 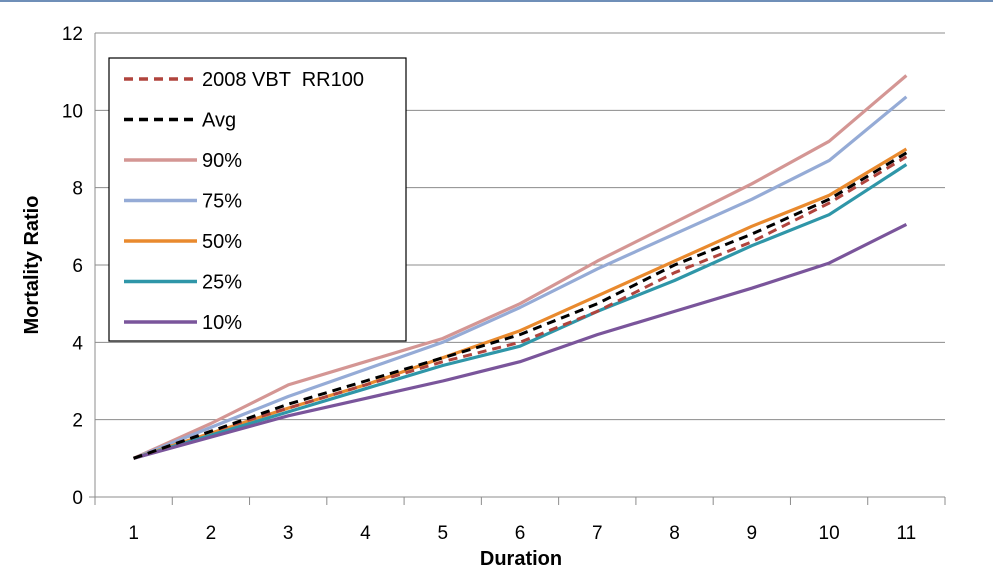 I want to click on x-axis-title: Duration, so click(x=521, y=559).